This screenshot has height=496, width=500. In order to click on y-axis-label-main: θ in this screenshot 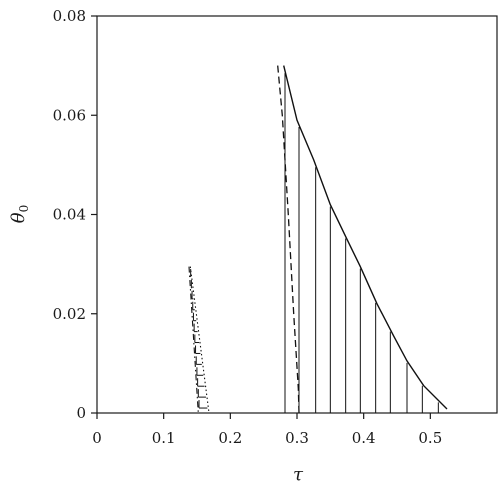, I will do `click(18, 217)`.